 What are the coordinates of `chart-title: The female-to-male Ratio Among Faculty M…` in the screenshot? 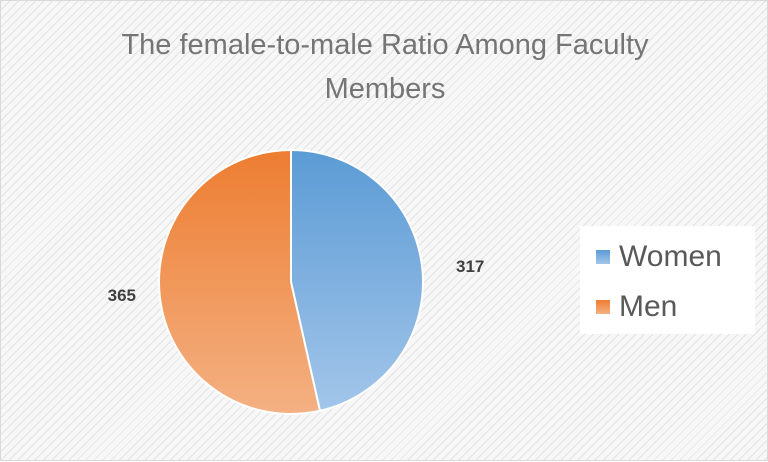 It's located at (385, 67).